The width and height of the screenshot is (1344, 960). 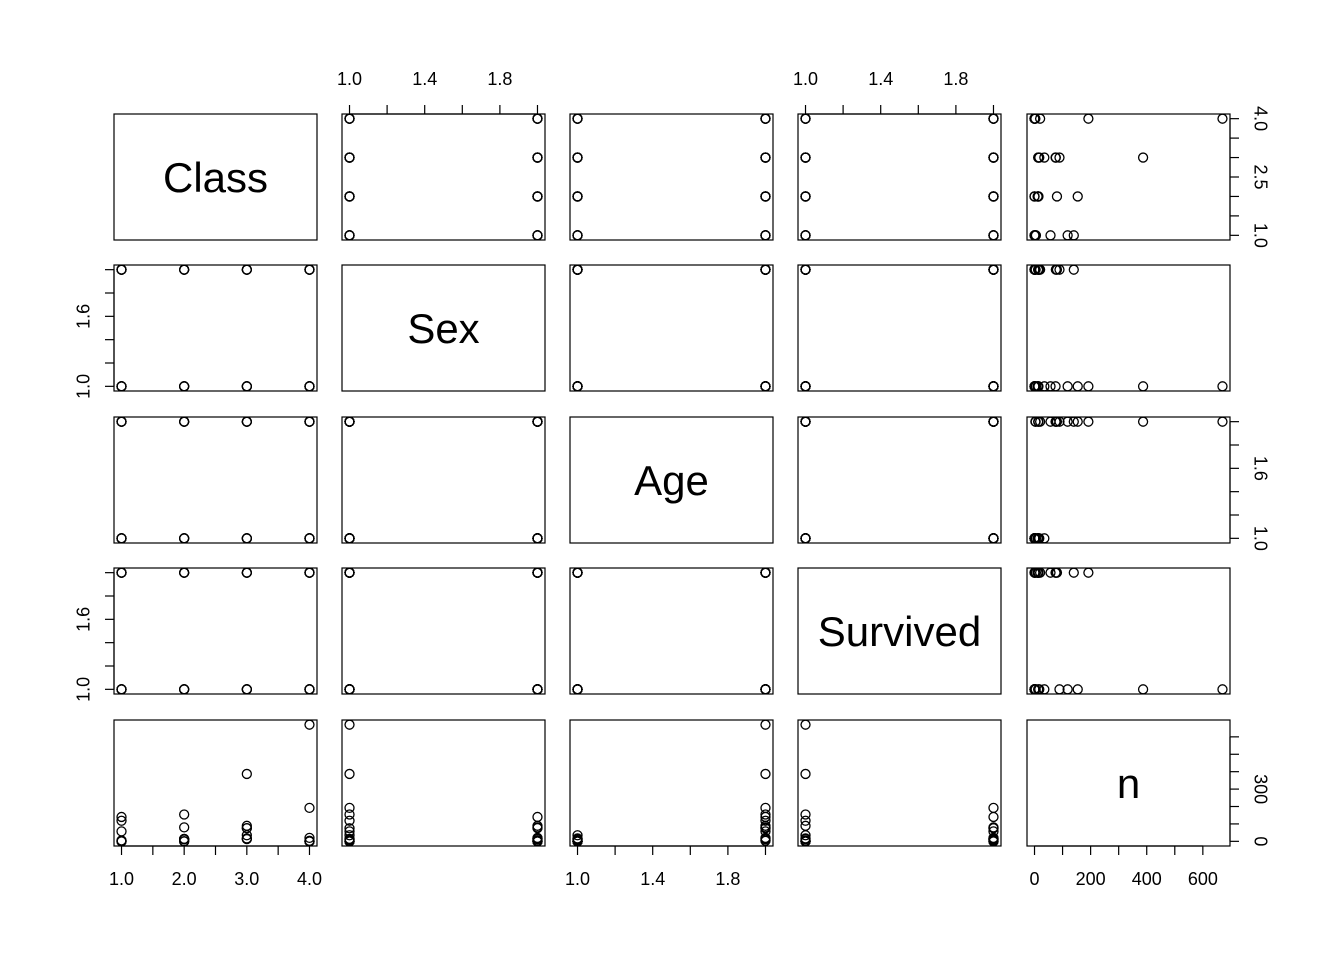 What do you see at coordinates (1128, 177) in the screenshot?
I see `panel-class-vs-n` at bounding box center [1128, 177].